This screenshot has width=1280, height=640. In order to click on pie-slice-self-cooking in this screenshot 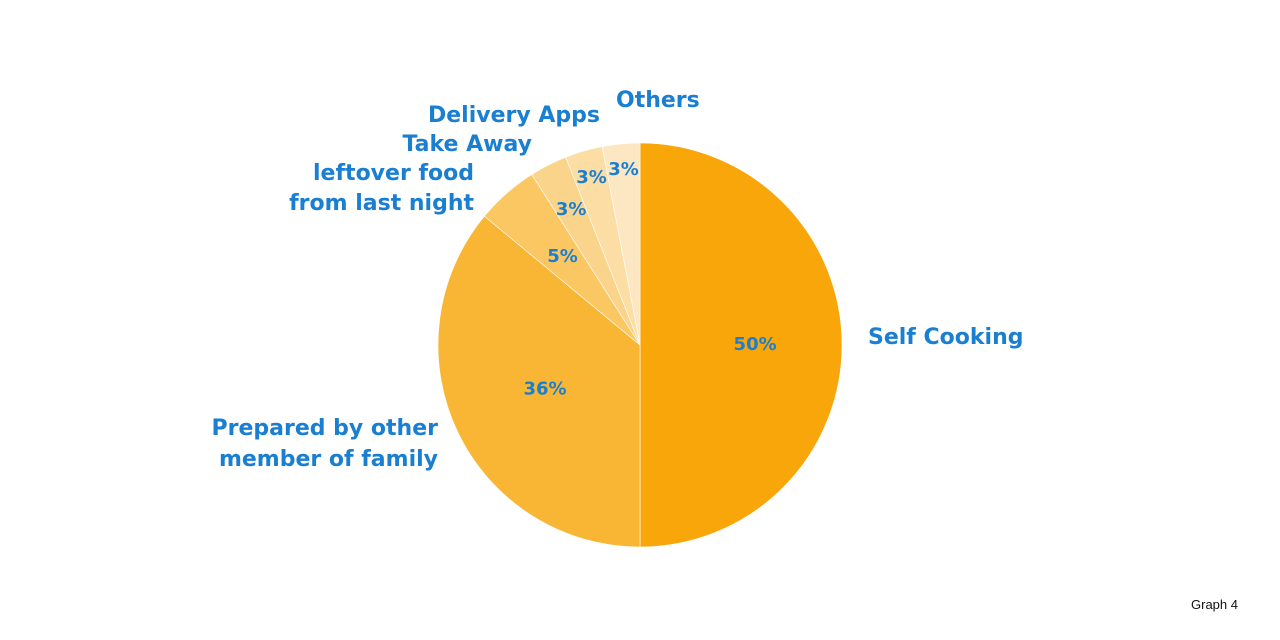, I will do `click(741, 345)`.